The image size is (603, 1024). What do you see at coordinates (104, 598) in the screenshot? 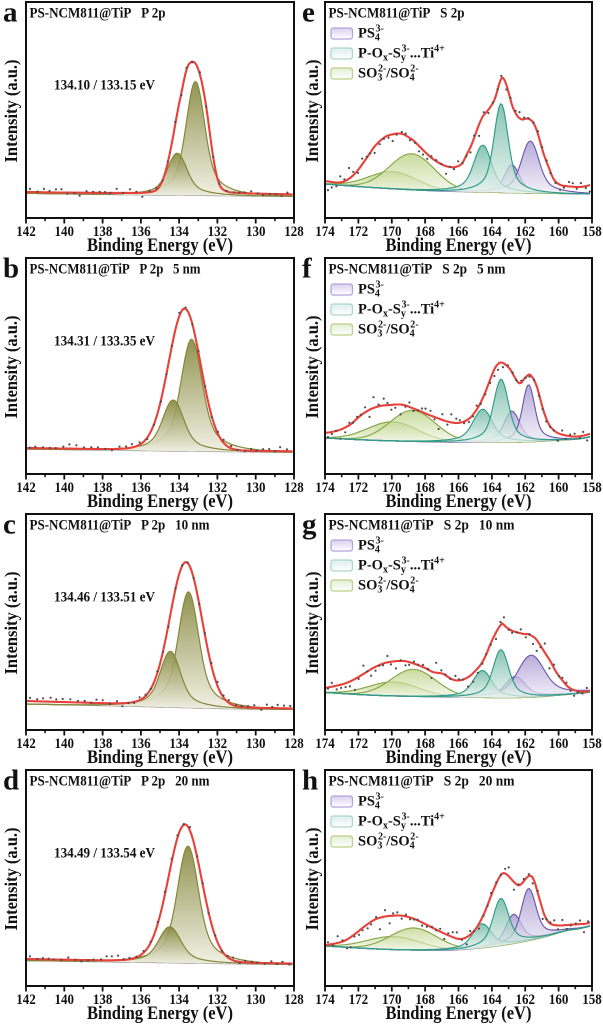
I see `svg-text: 134.46 / 133.51 eV` at bounding box center [104, 598].